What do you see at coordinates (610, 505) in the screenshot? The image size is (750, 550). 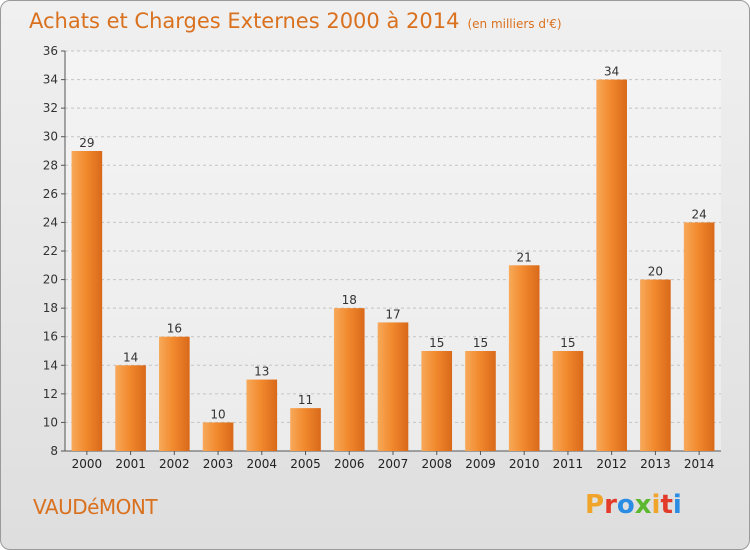 I see `logo-letter: r` at bounding box center [610, 505].